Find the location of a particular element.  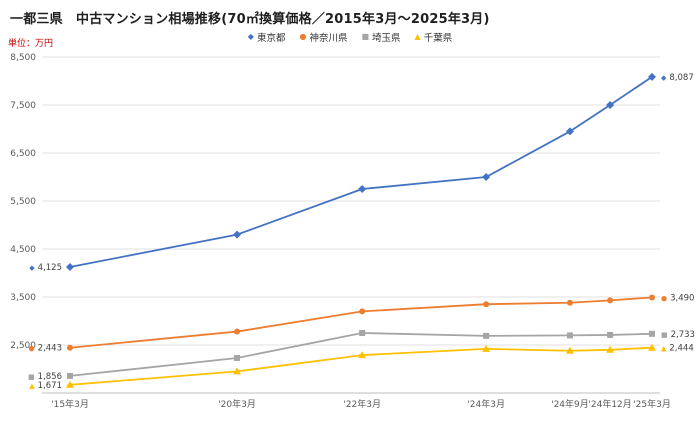

y-tick-label: 4,500 is located at coordinates (23, 250).